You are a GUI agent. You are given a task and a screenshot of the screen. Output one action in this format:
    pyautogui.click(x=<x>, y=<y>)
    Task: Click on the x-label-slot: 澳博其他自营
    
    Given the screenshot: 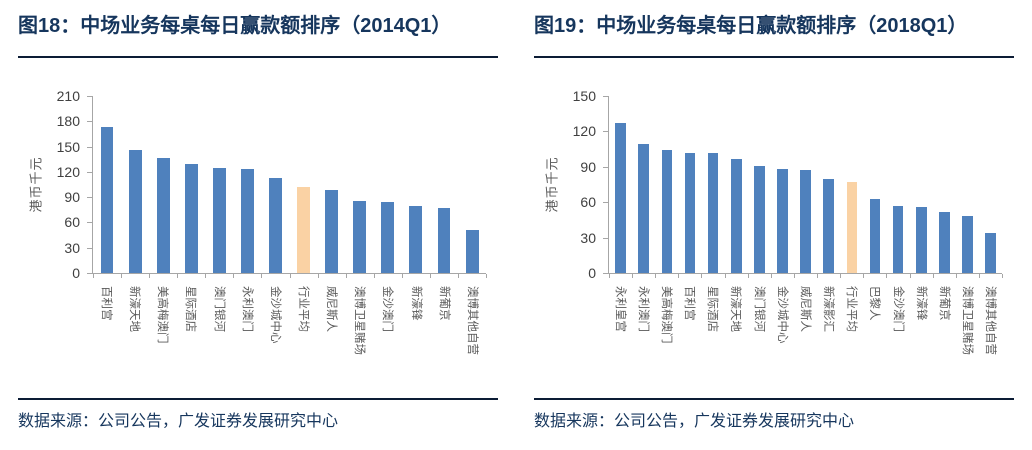 What is the action you would take?
    pyautogui.click(x=472, y=338)
    